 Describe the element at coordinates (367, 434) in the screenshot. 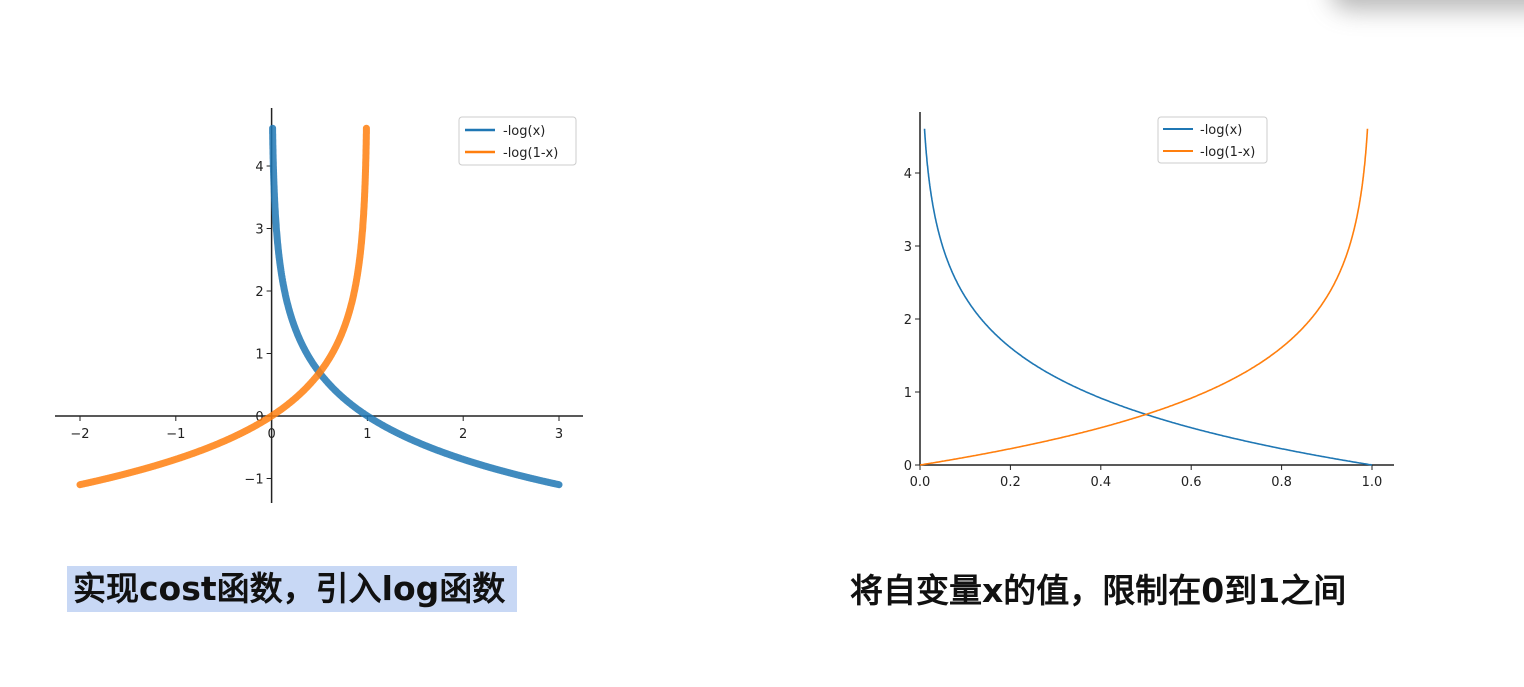

I see `x-tick-label: 1` at that location.